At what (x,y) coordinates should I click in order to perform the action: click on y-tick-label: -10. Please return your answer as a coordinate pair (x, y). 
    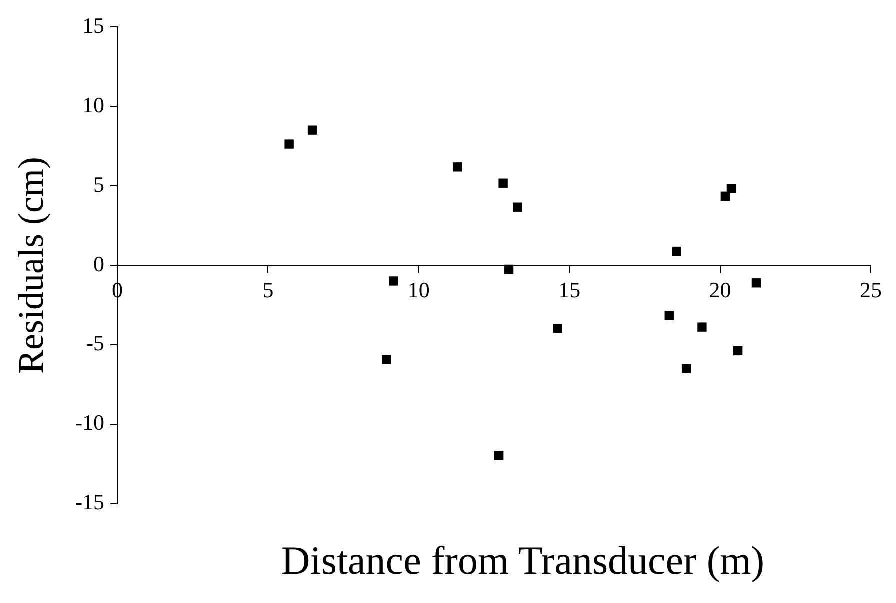
    Looking at the image, I should click on (90, 423).